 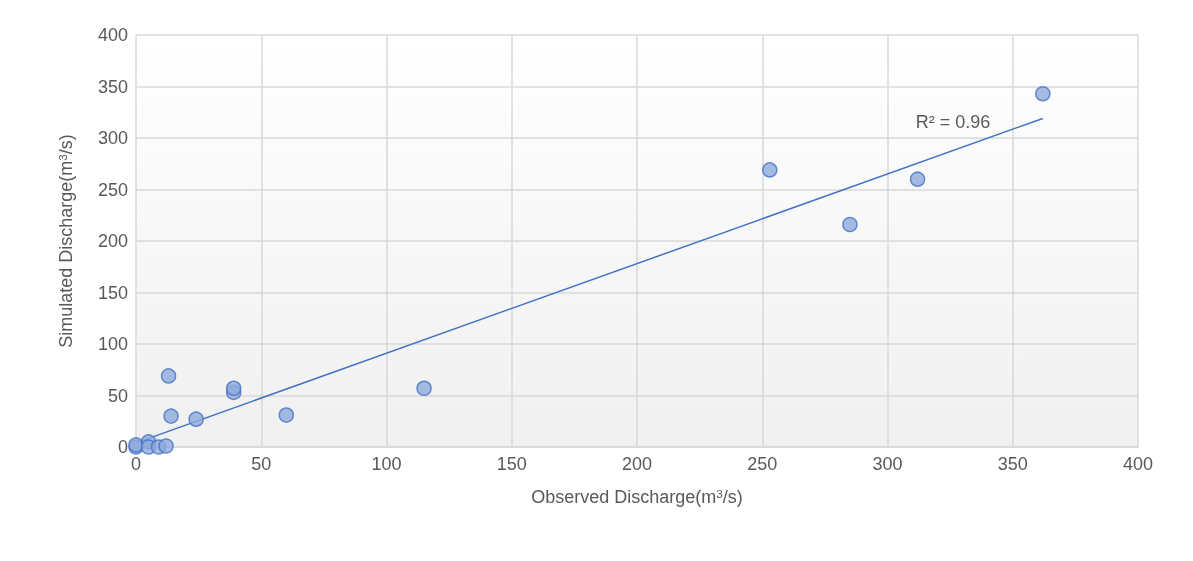 What do you see at coordinates (112, 292) in the screenshot?
I see `y-tick-label: 150` at bounding box center [112, 292].